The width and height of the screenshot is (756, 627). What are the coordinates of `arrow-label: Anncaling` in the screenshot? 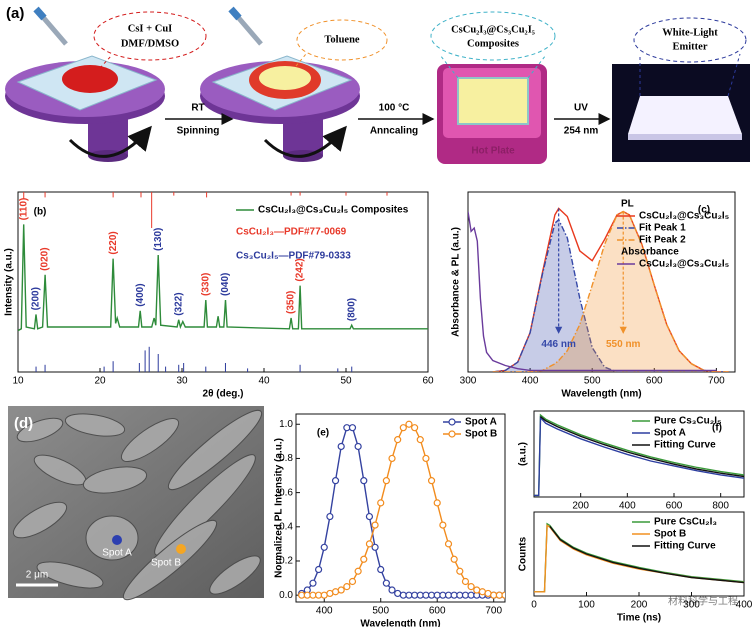 It's located at (394, 131).